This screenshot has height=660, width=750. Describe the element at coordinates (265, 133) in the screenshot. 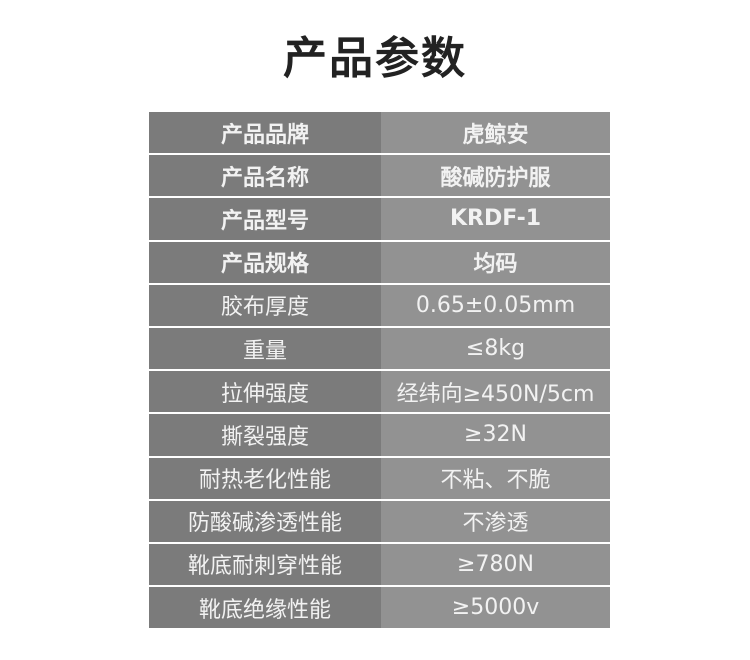

I see `param-label: 产品品牌` at that location.